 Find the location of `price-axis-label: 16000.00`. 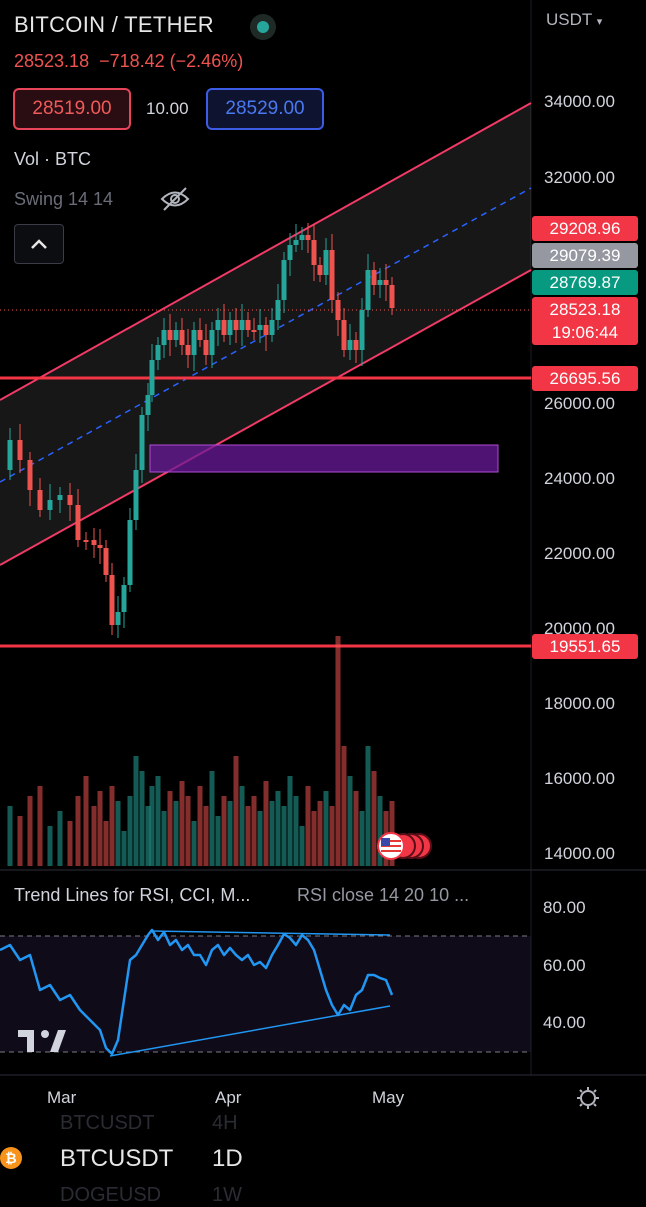

price-axis-label: 16000.00 is located at coordinates (579, 778).